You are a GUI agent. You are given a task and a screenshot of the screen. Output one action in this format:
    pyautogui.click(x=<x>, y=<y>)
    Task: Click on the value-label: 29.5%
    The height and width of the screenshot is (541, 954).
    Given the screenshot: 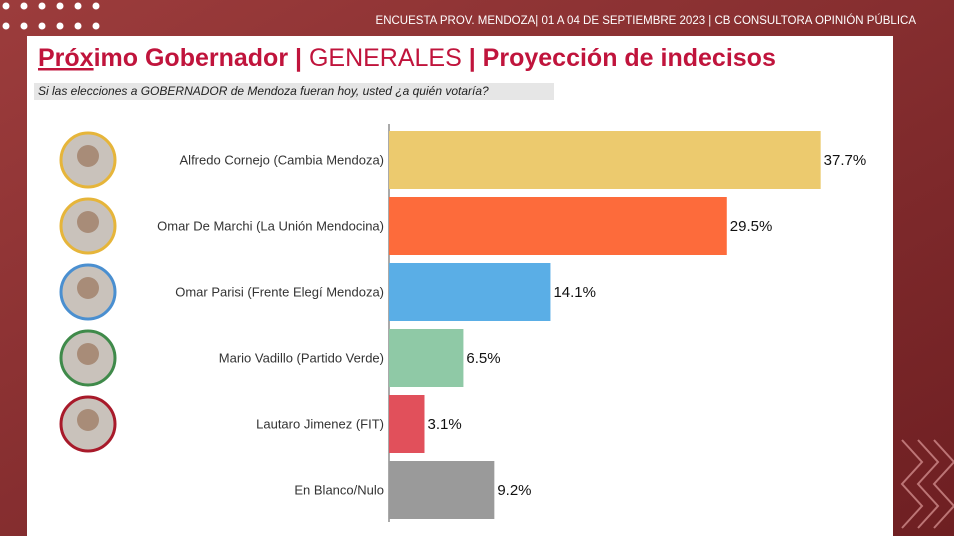 What is the action you would take?
    pyautogui.click(x=751, y=226)
    